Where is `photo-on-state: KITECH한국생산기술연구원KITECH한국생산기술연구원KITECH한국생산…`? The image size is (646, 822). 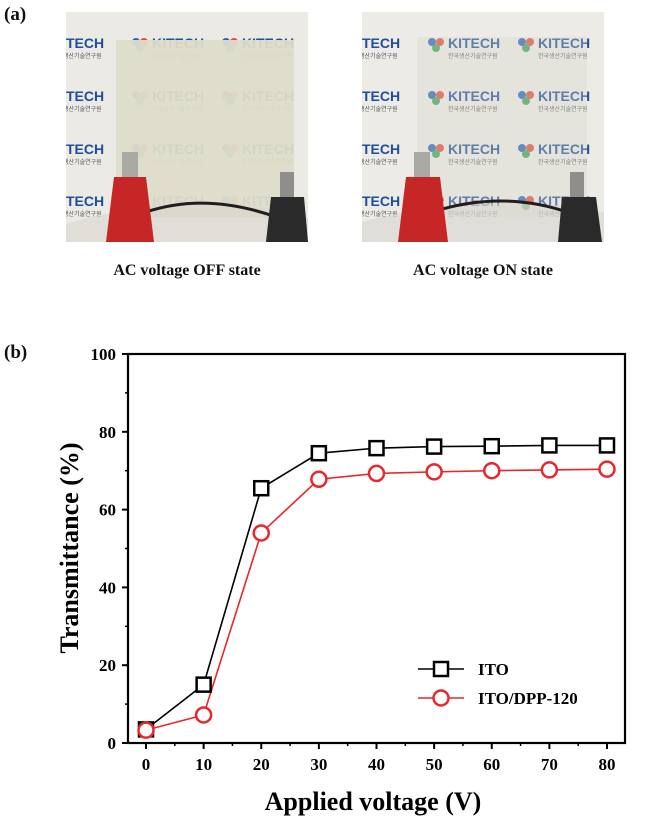 photo-on-state: KITECH한국생산기술연구원KITECH한국생산기술연구원KITECH한국생산… is located at coordinates (483, 127).